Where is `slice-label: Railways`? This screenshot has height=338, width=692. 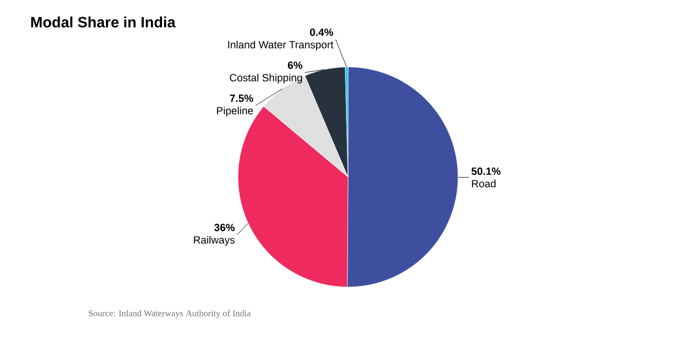 slice-label: Railways is located at coordinates (214, 241).